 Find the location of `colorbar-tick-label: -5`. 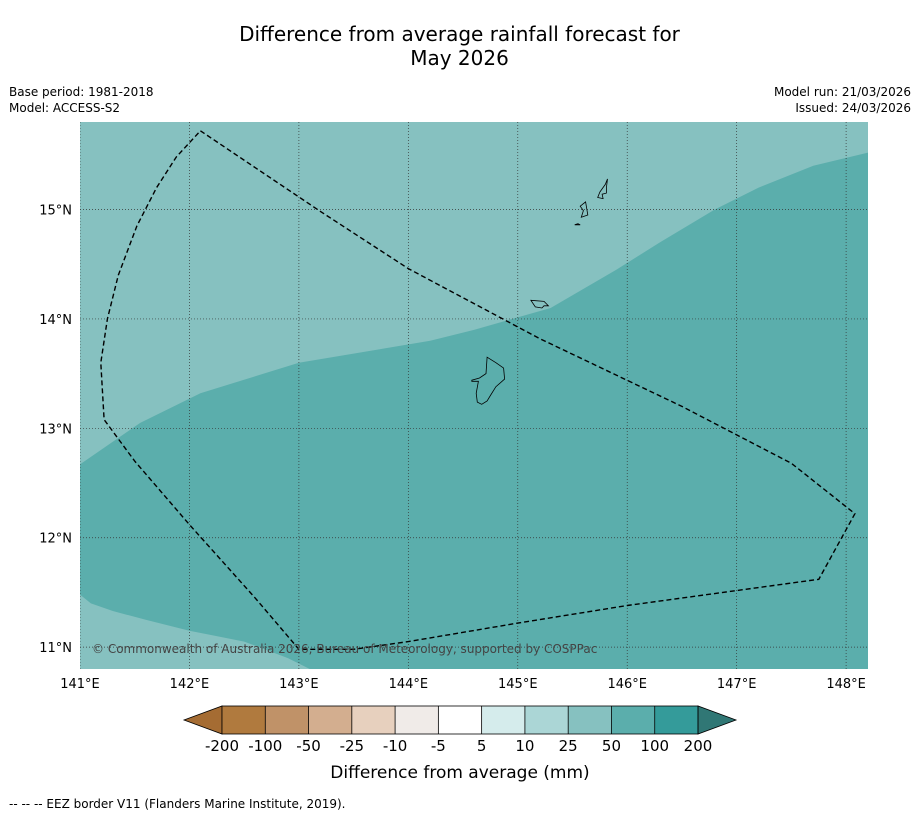

colorbar-tick-label: -5 is located at coordinates (438, 746).